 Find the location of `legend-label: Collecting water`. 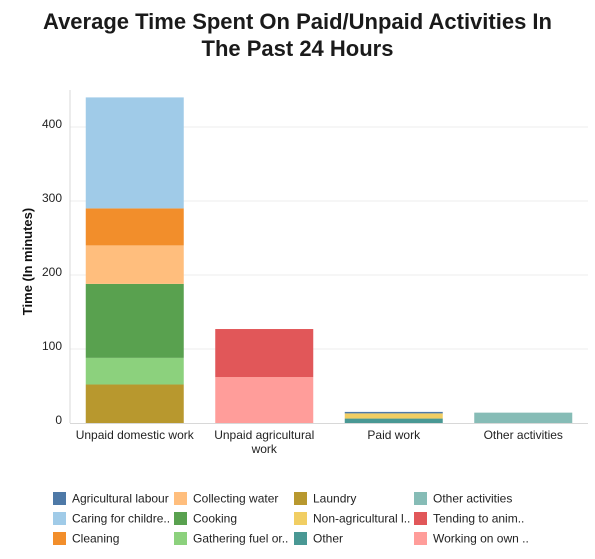

legend-label: Collecting water is located at coordinates (235, 499).